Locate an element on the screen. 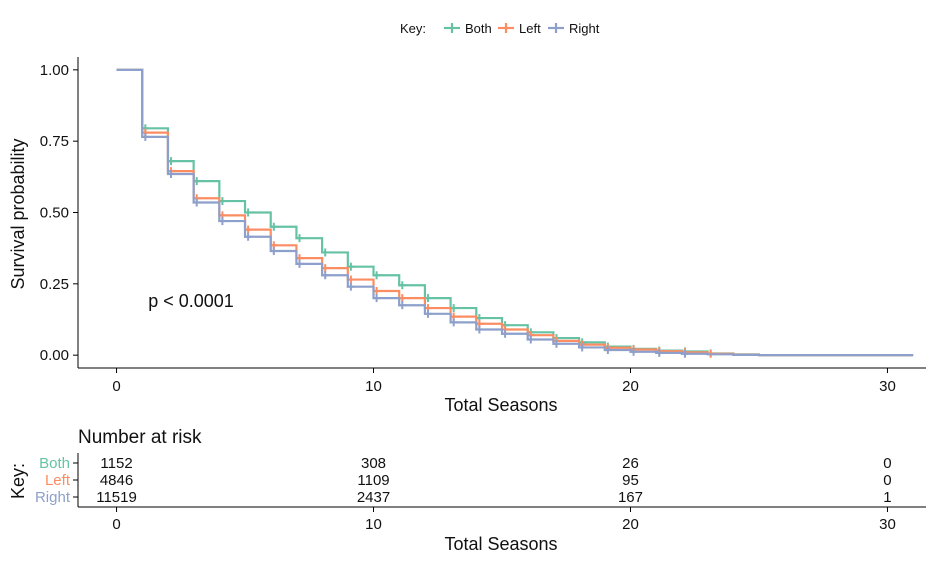  y-axis-title: Survival probability is located at coordinates (18, 213).